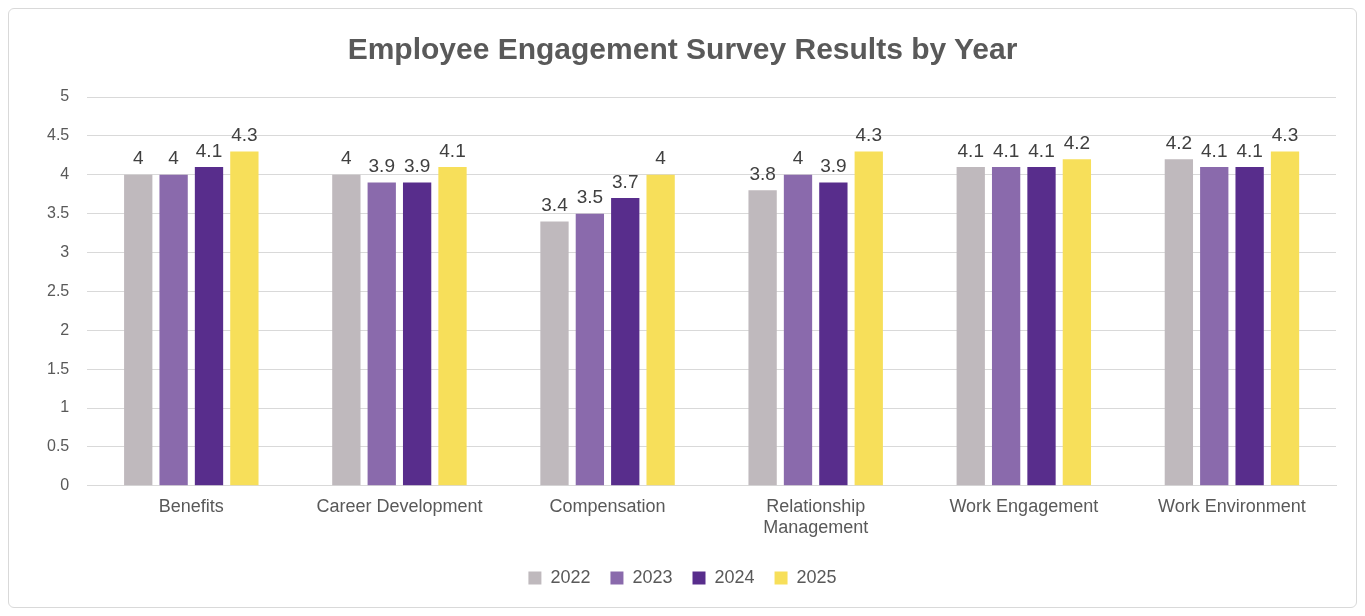 The height and width of the screenshot is (616, 1365). What do you see at coordinates (65, 251) in the screenshot?
I see `y-tick-label: 3` at bounding box center [65, 251].